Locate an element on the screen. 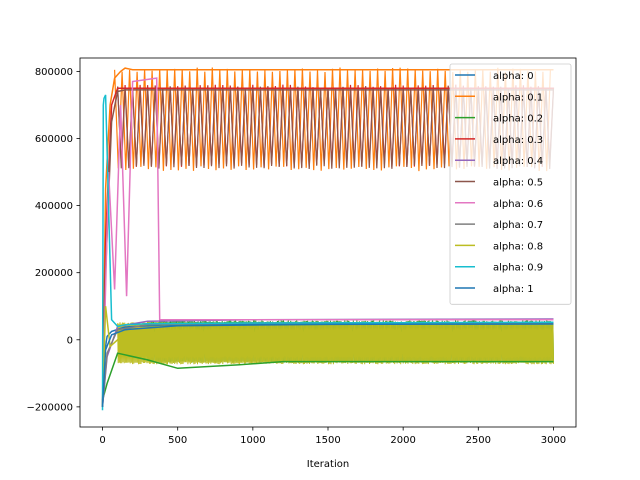 The height and width of the screenshot is (480, 640). x-tick-label: 2000 is located at coordinates (402, 440).